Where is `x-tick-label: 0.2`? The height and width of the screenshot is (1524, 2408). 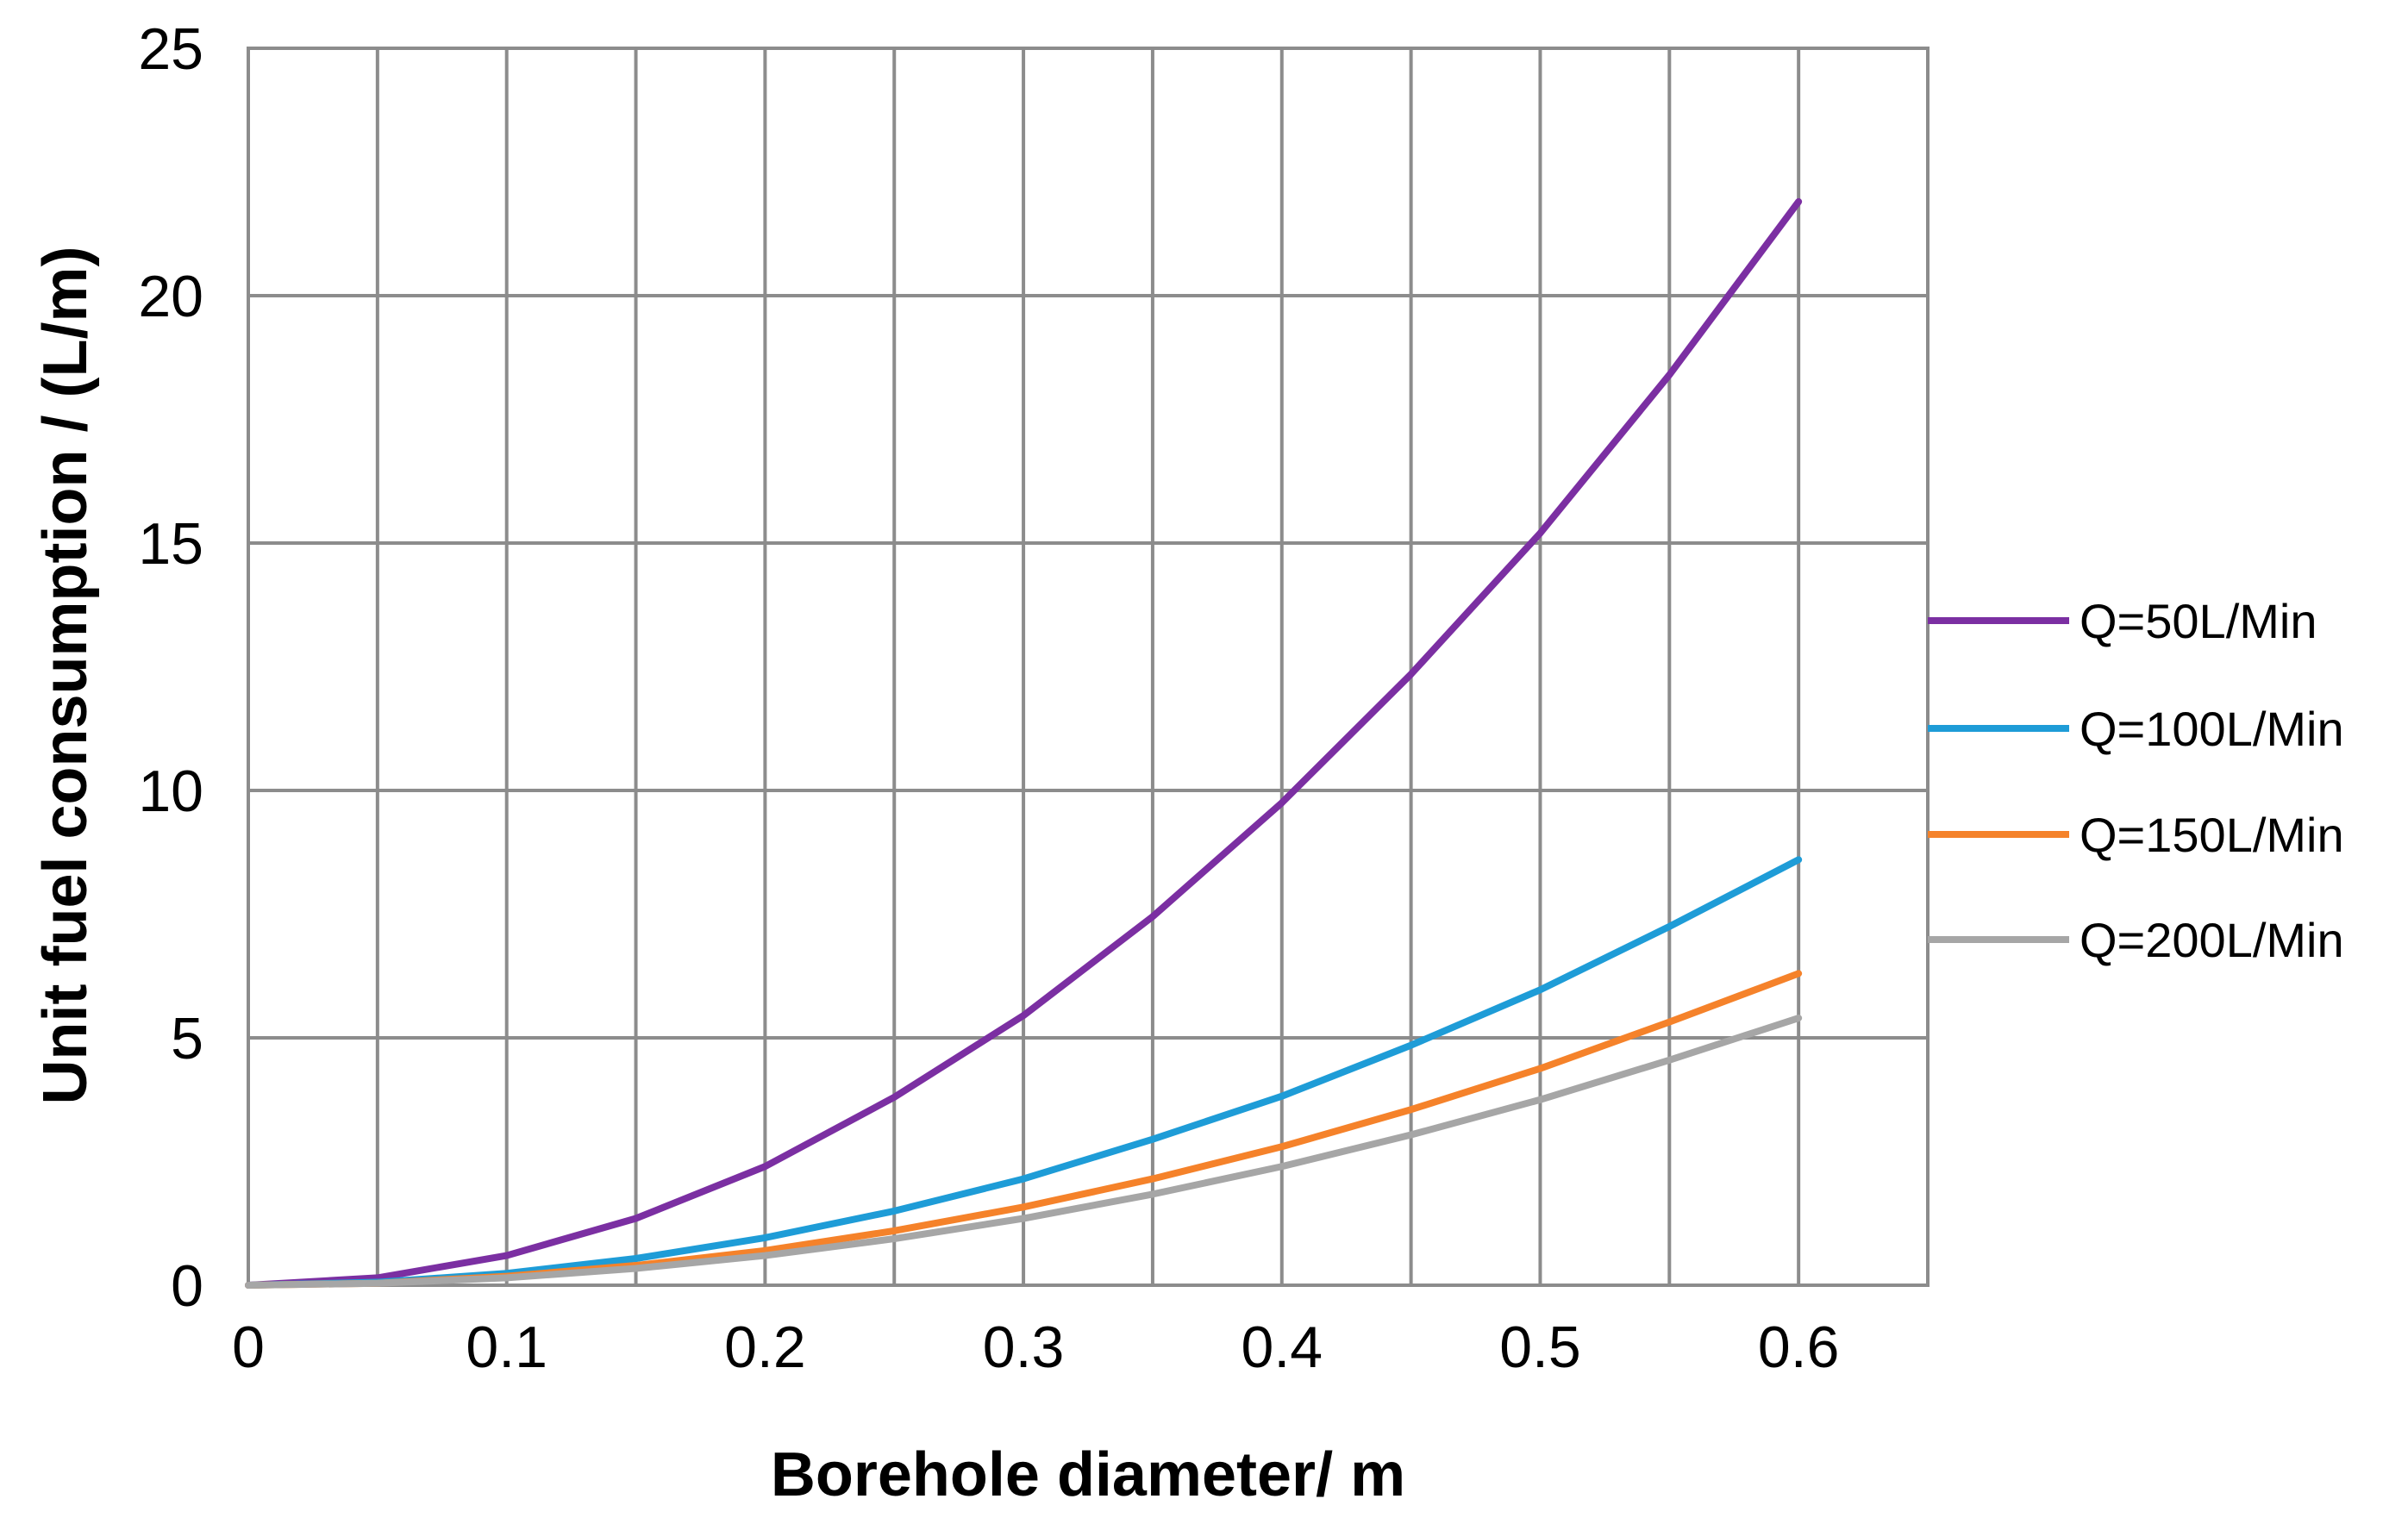 x-tick-label: 0.2 is located at coordinates (765, 1347).